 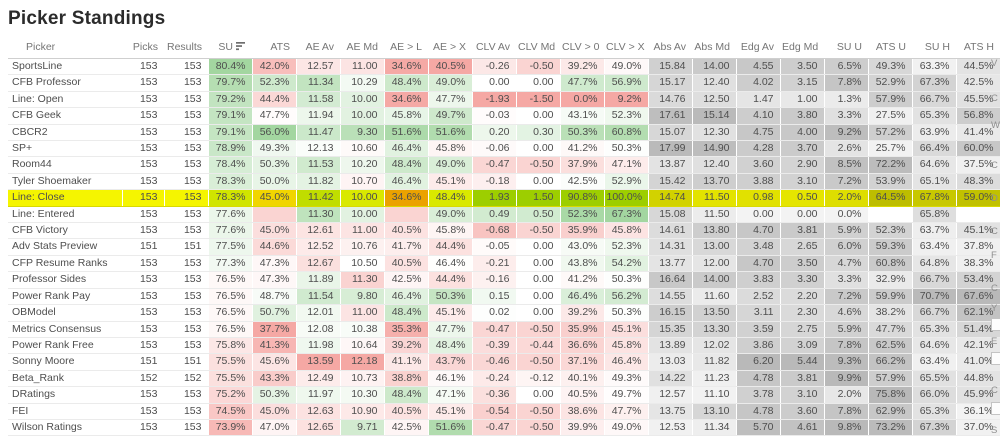 What do you see at coordinates (714, 100) in the screenshot?
I see `cell-abs_md: 12.50` at bounding box center [714, 100].